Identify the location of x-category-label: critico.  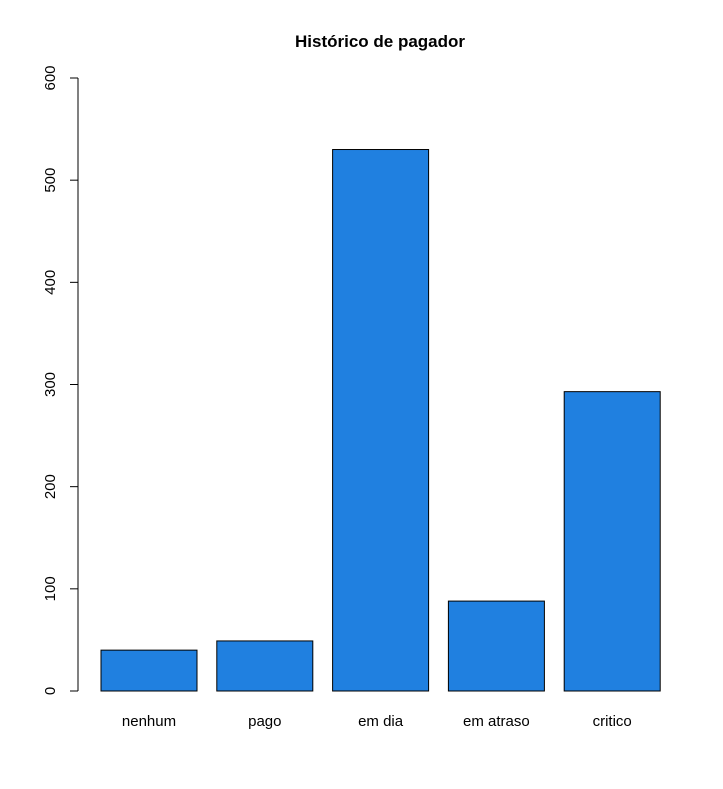
(612, 721).